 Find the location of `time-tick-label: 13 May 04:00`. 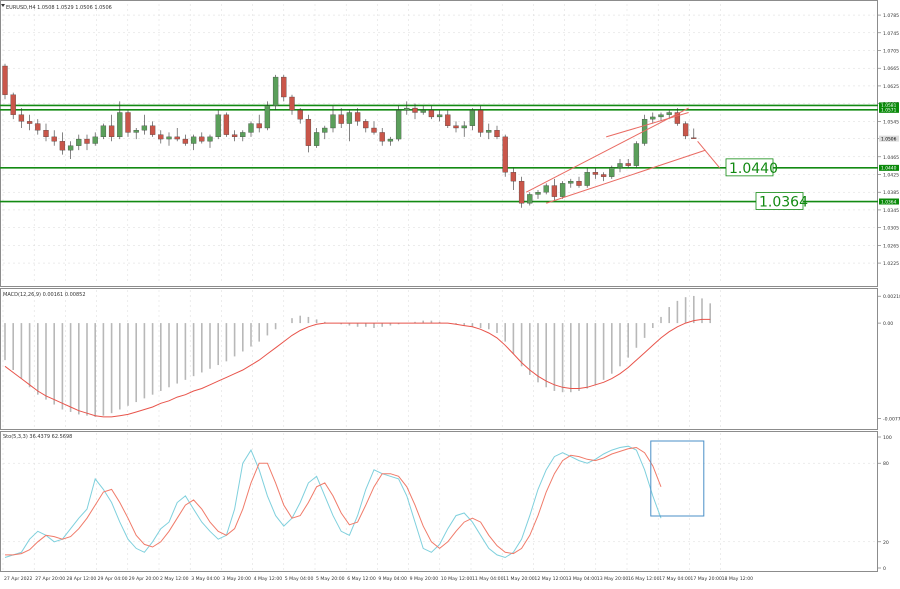

time-tick-label: 13 May 04:00 is located at coordinates (582, 579).